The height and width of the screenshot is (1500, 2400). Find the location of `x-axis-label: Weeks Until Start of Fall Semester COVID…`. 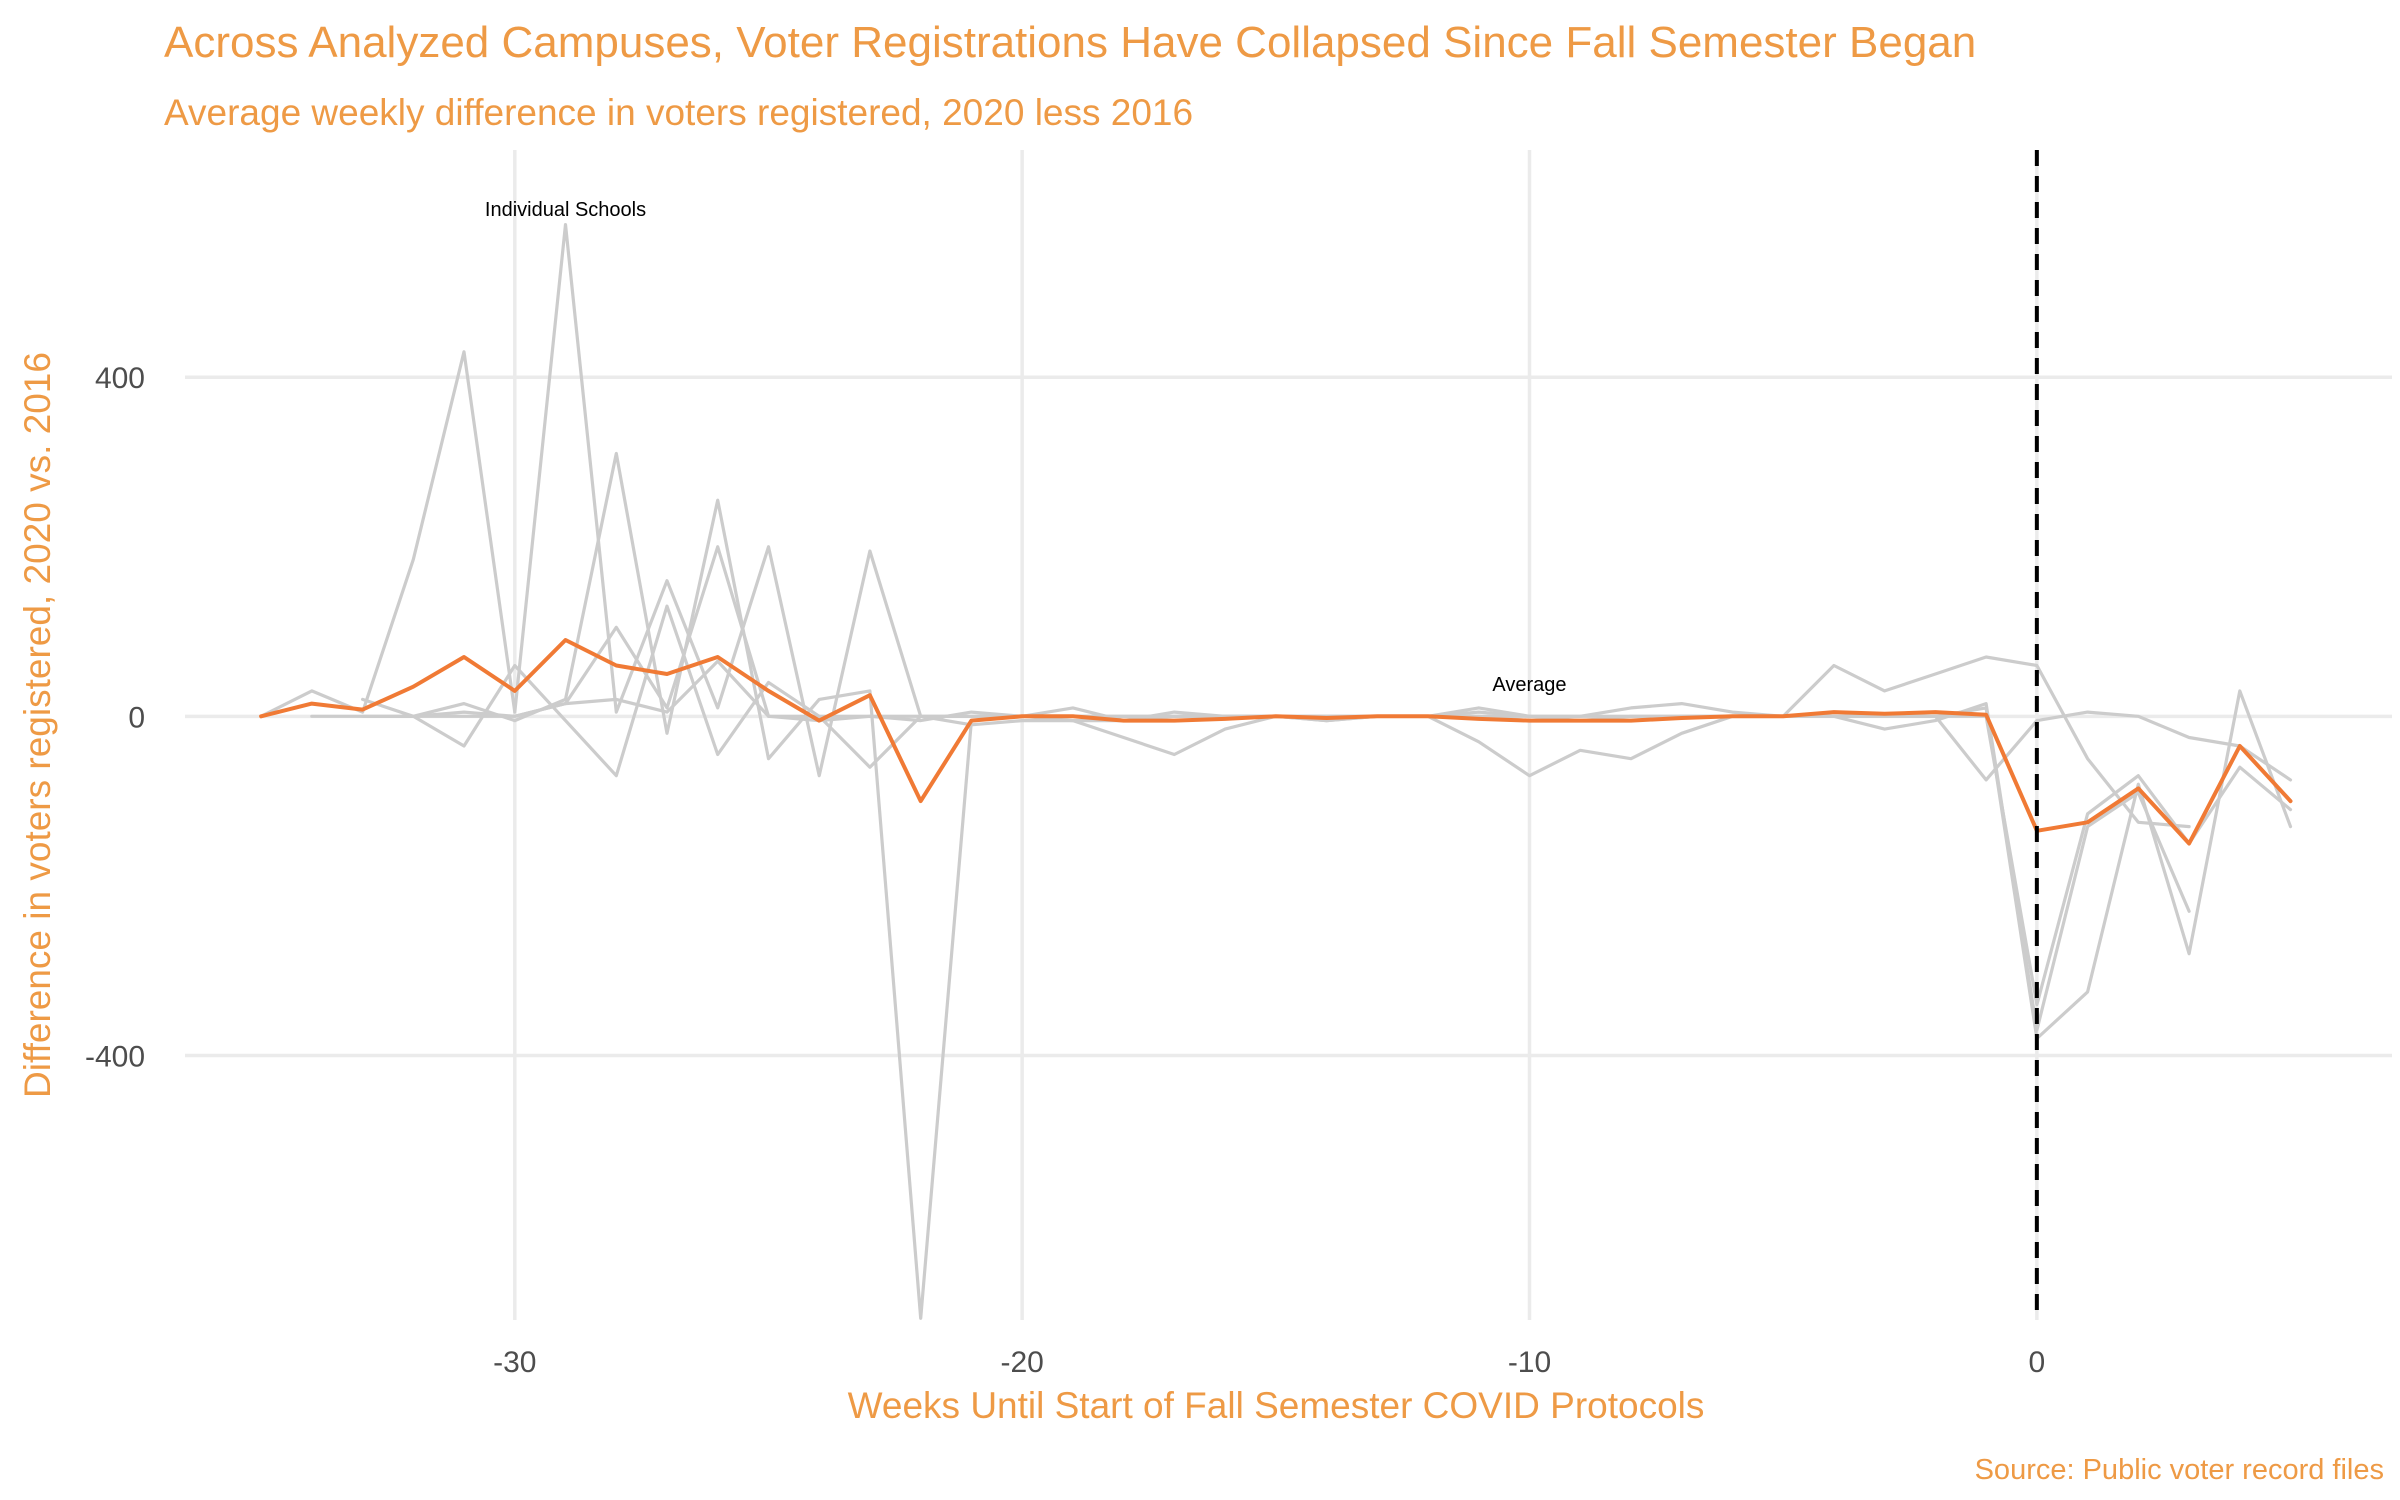

x-axis-label: Weeks Until Start of Fall Semester COVID… is located at coordinates (1276, 1405).